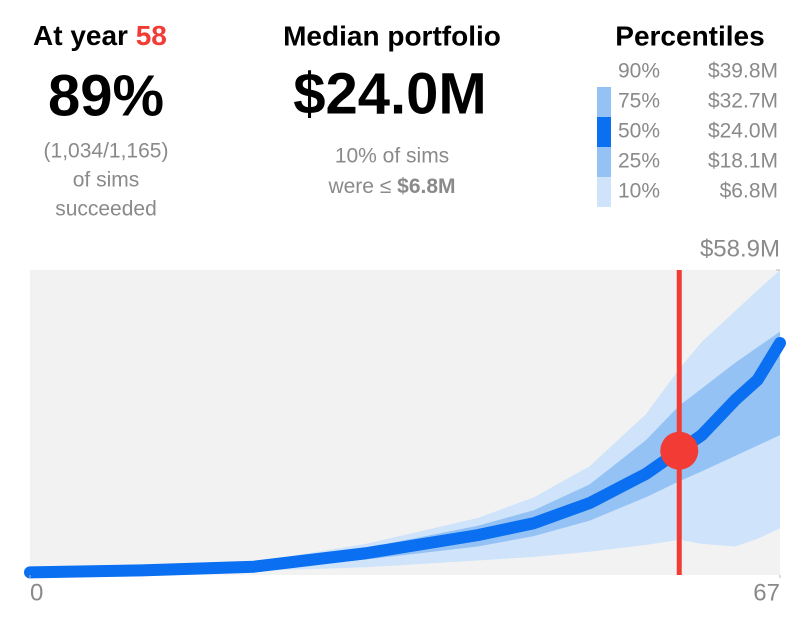 The width and height of the screenshot is (810, 634). What do you see at coordinates (679, 450) in the screenshot?
I see `year-marker-dot` at bounding box center [679, 450].